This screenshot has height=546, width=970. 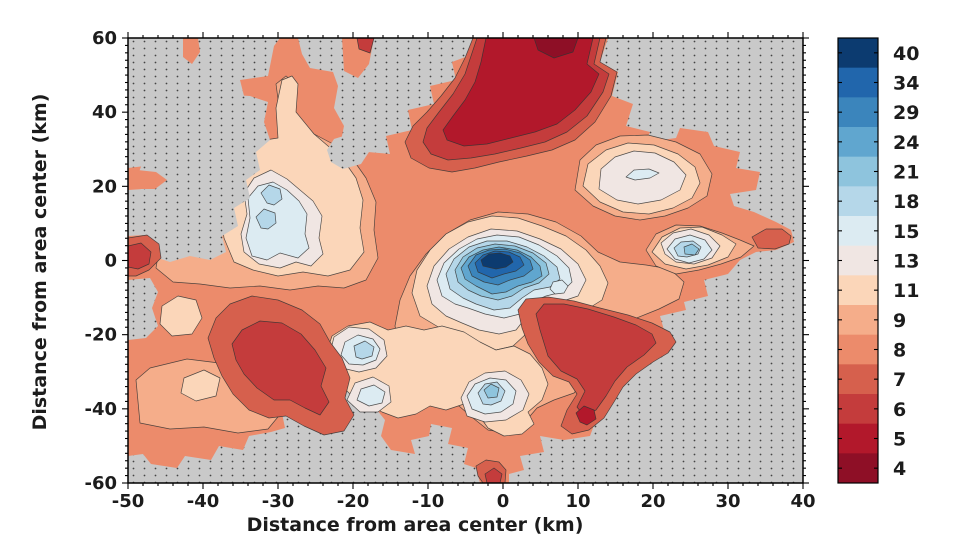 What do you see at coordinates (203, 501) in the screenshot?
I see `x-tick-label: -40` at bounding box center [203, 501].